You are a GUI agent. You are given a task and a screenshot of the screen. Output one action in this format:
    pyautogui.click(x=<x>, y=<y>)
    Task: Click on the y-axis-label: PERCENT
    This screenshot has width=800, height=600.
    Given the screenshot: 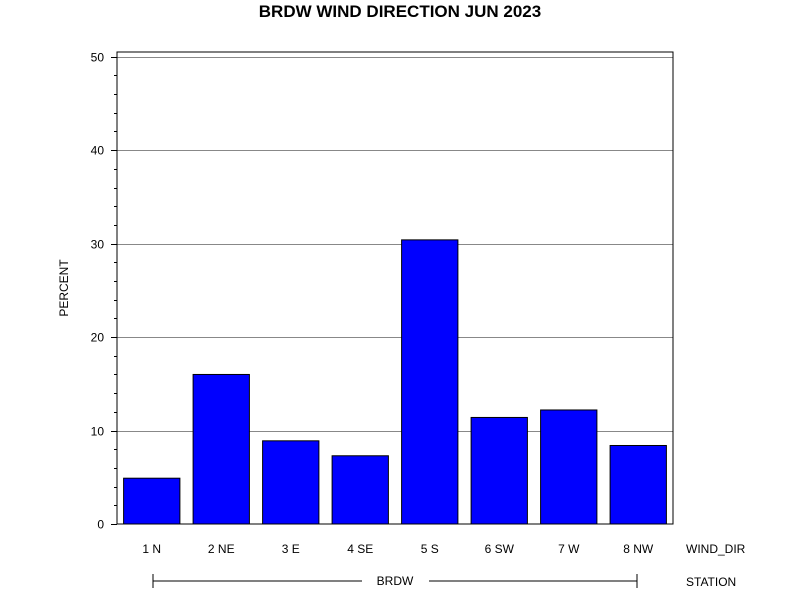 What is the action you would take?
    pyautogui.click(x=64, y=288)
    